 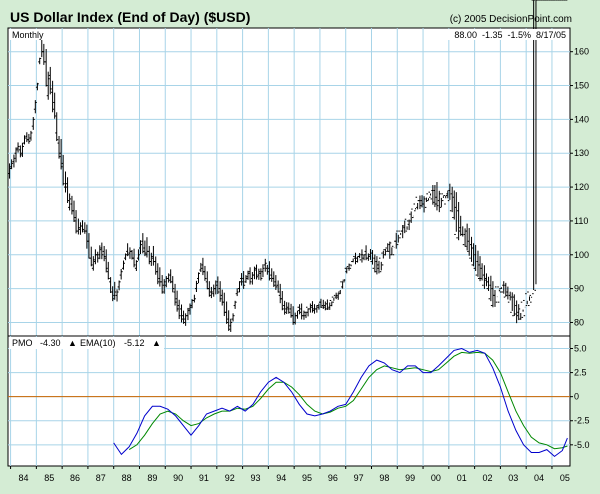 I want to click on last-quote-label: 88.00 -1.35 -1.5% 8/17/05, so click(x=510, y=35).